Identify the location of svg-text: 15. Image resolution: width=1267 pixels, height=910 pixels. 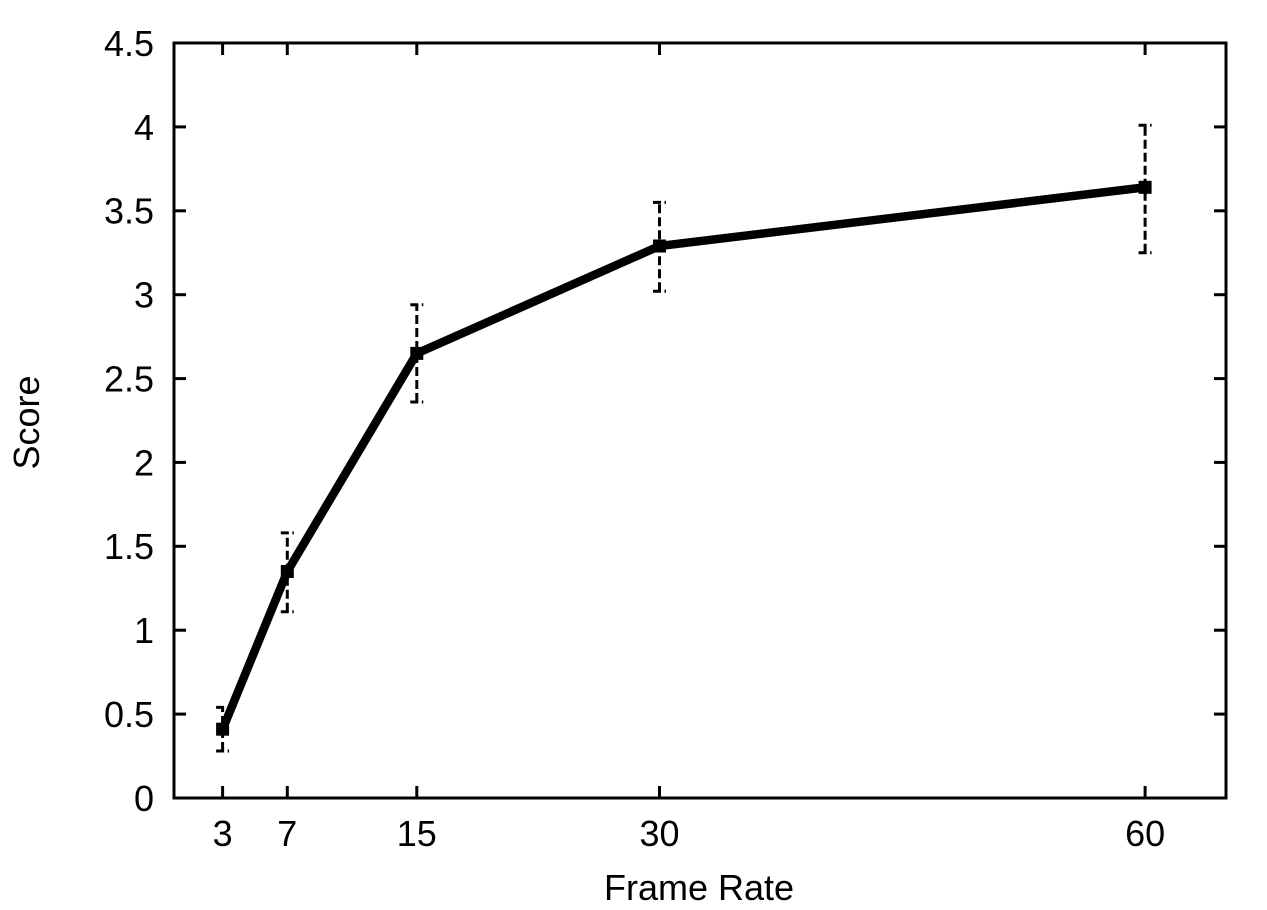
(417, 833).